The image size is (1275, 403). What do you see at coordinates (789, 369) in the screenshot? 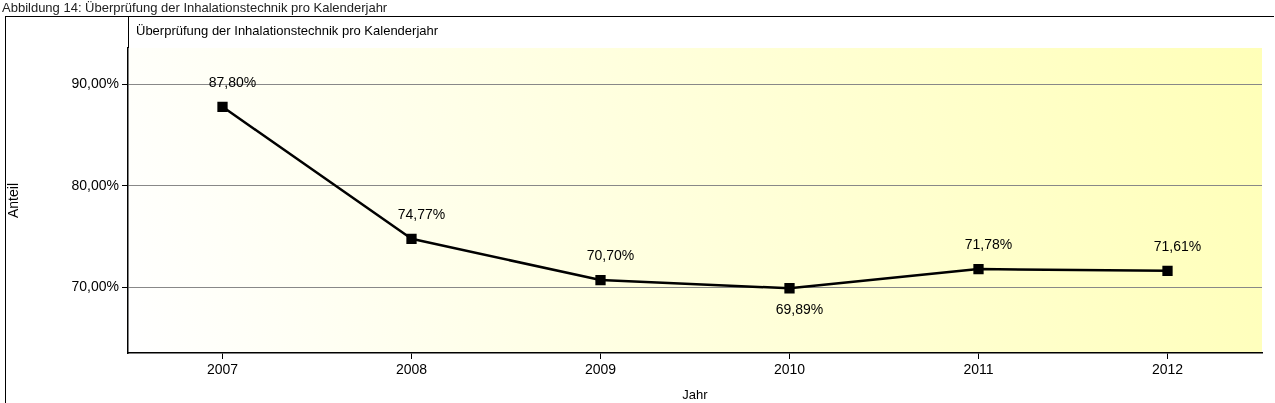
I see `x-tick-label: 2010` at bounding box center [789, 369].